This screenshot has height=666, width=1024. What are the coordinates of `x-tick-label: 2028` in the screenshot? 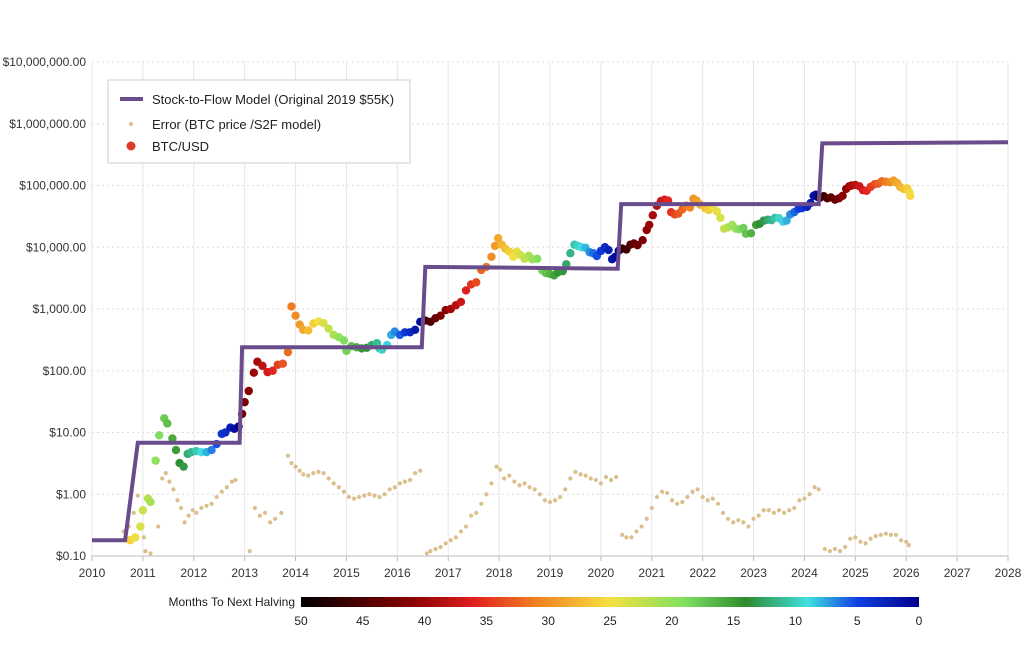 It's located at (1008, 573).